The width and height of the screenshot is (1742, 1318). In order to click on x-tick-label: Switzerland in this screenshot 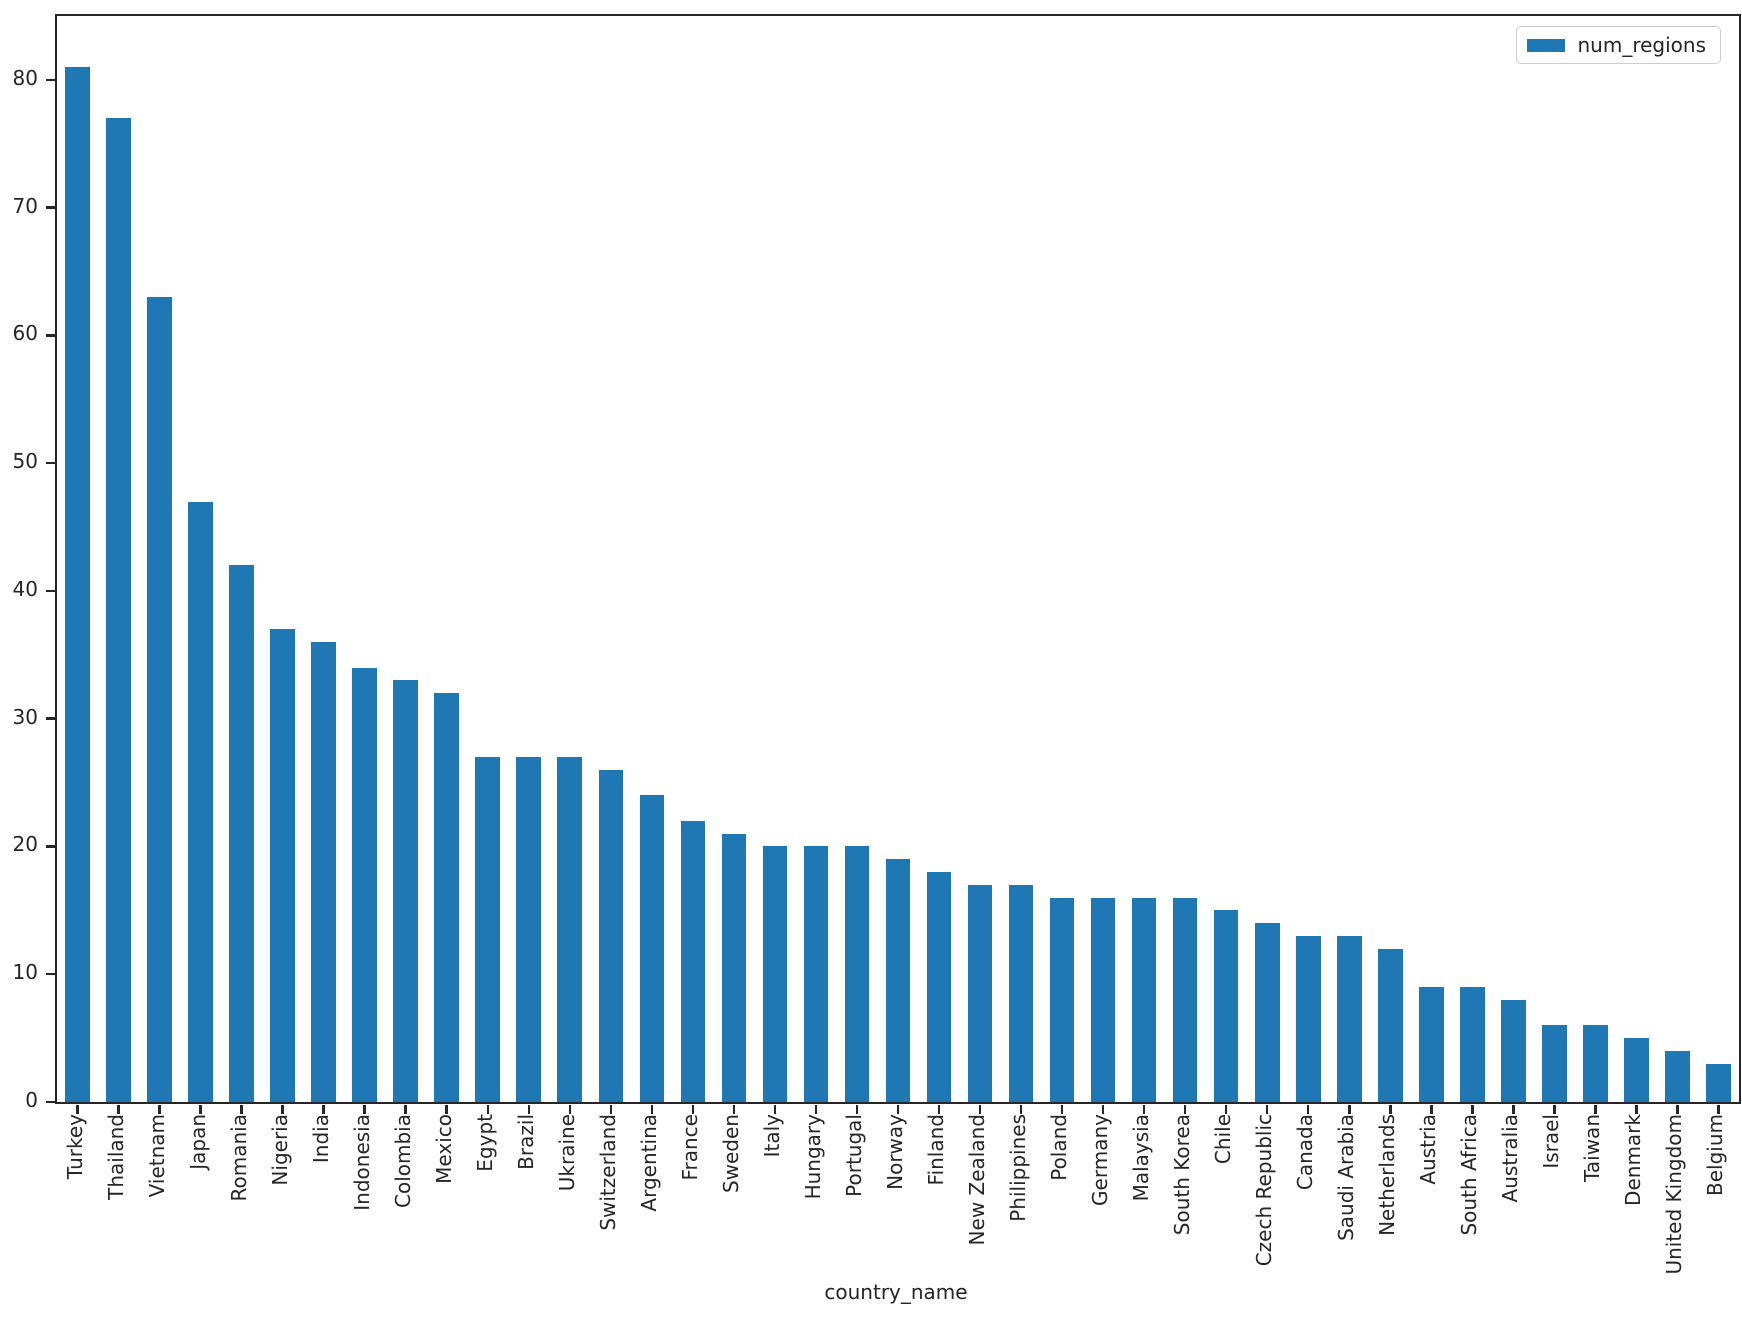, I will do `click(607, 1172)`.